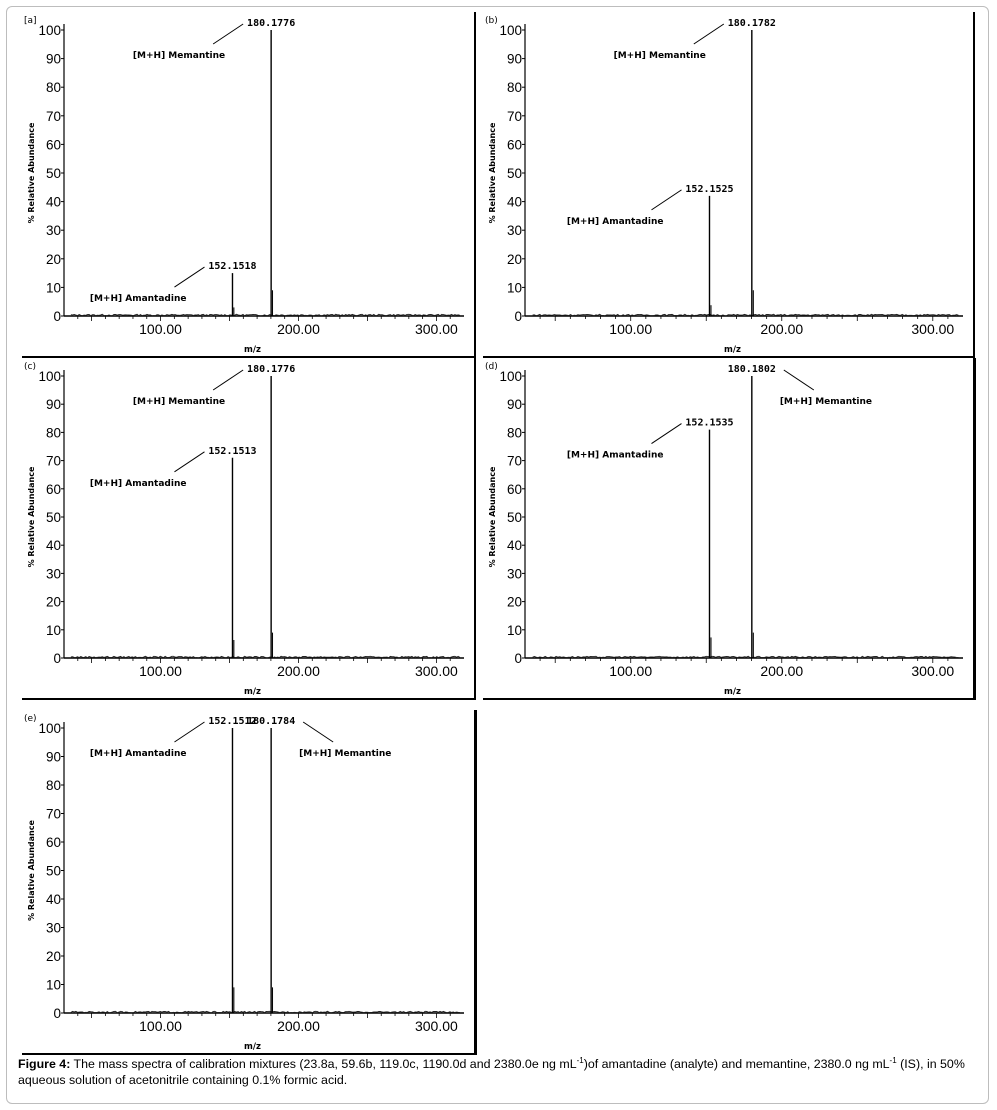 The width and height of the screenshot is (997, 1110). What do you see at coordinates (44, 1064) in the screenshot?
I see `caption-label: Figure 4:` at bounding box center [44, 1064].